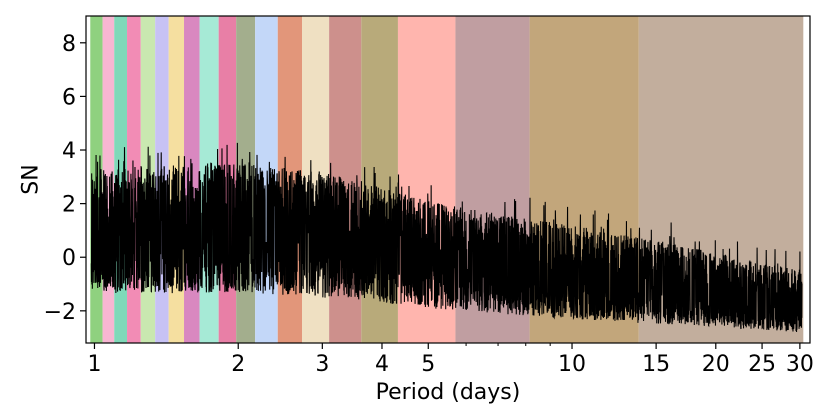 The width and height of the screenshot is (830, 415). What do you see at coordinates (94, 364) in the screenshot?
I see `x-tick-label-1: 1` at bounding box center [94, 364].